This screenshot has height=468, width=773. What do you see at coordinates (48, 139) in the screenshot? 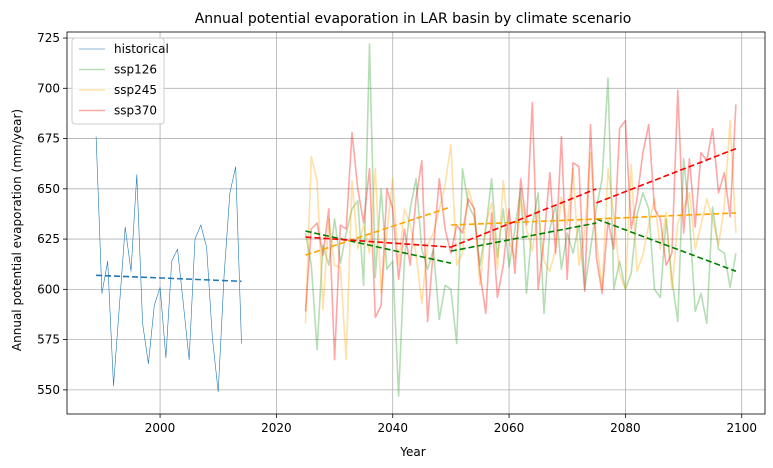
I see `y-tick-label: 675` at bounding box center [48, 139].